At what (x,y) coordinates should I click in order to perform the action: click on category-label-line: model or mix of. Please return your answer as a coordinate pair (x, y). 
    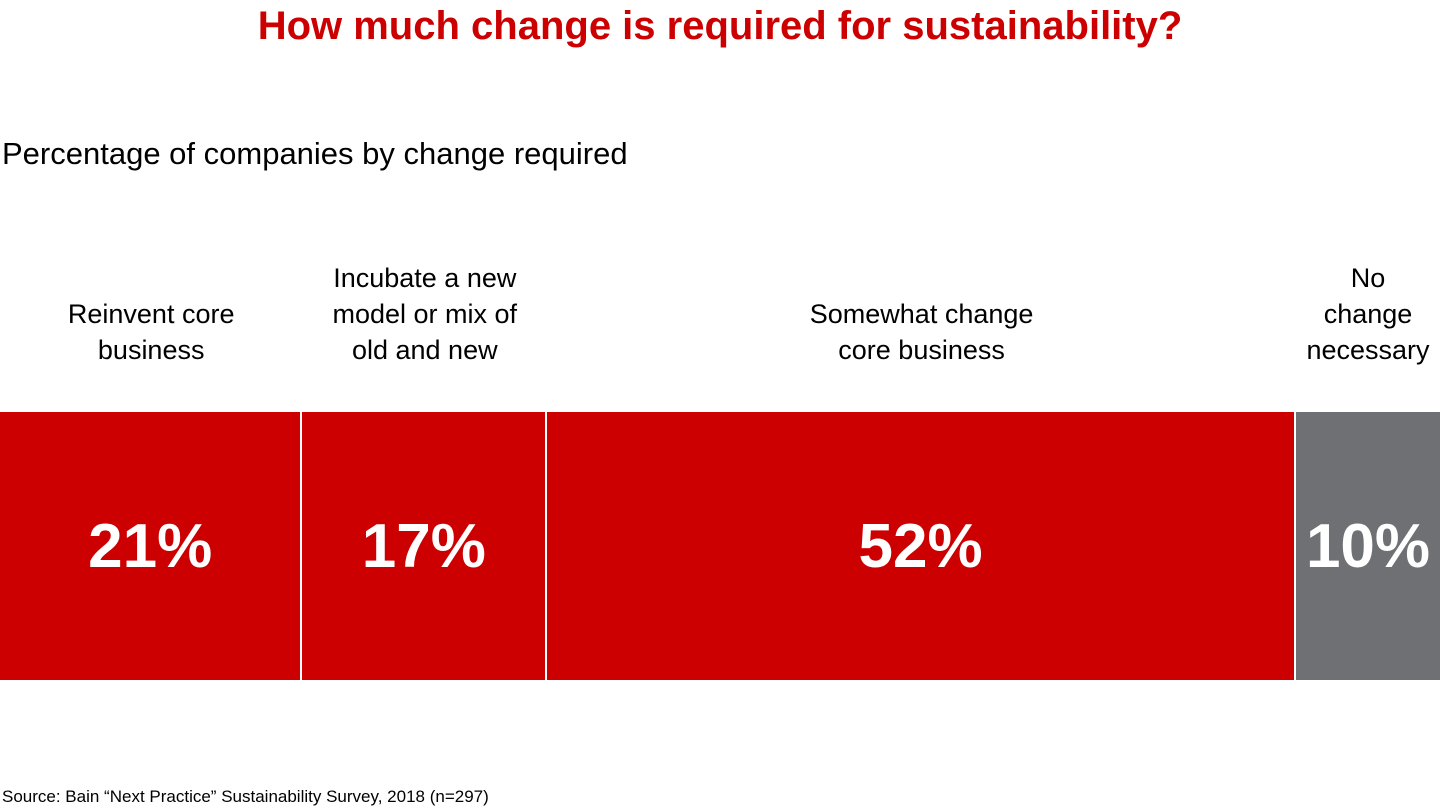
    Looking at the image, I should click on (425, 314).